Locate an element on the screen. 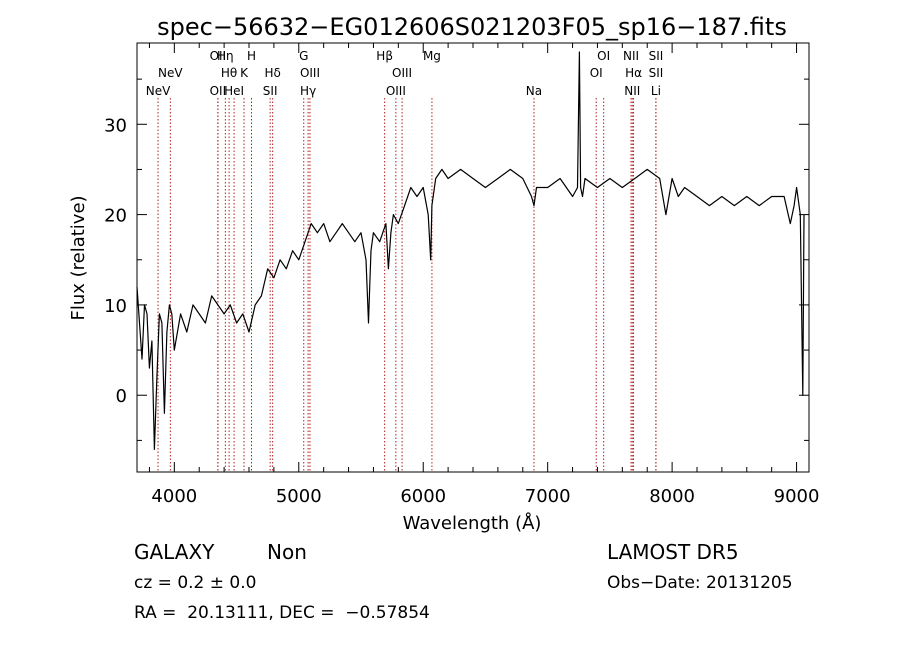  x-axis-label: Wavelength (Å) is located at coordinates (472, 523).